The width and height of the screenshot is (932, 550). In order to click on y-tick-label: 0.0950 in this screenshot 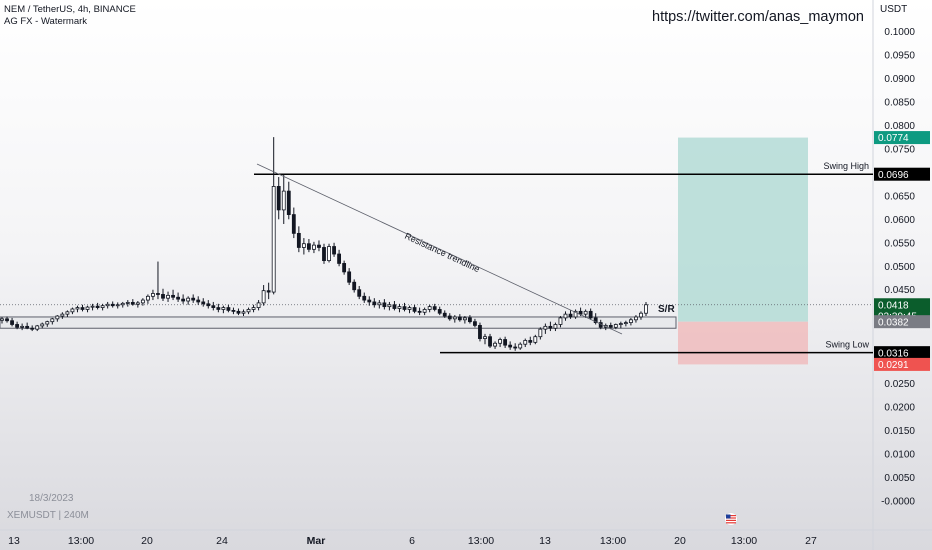, I will do `click(899, 55)`.